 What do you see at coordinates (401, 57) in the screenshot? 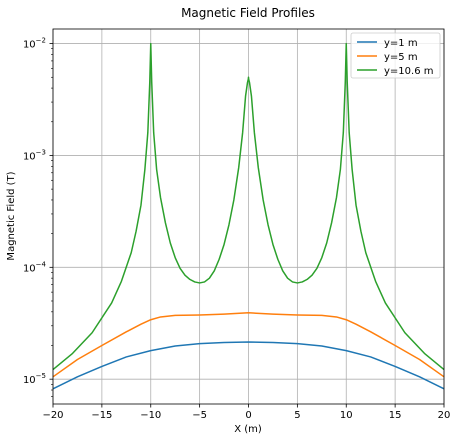
I see `legend-label: y=5 m` at bounding box center [401, 57].